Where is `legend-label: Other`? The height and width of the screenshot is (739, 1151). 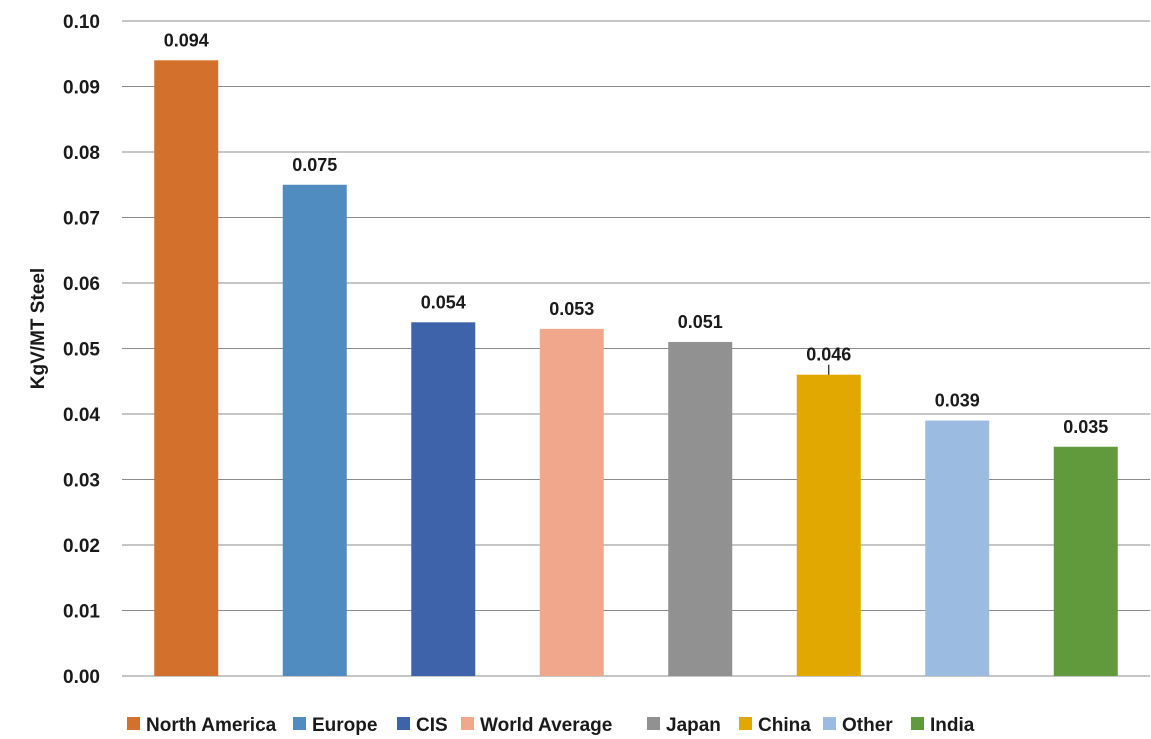 legend-label: Other is located at coordinates (867, 725).